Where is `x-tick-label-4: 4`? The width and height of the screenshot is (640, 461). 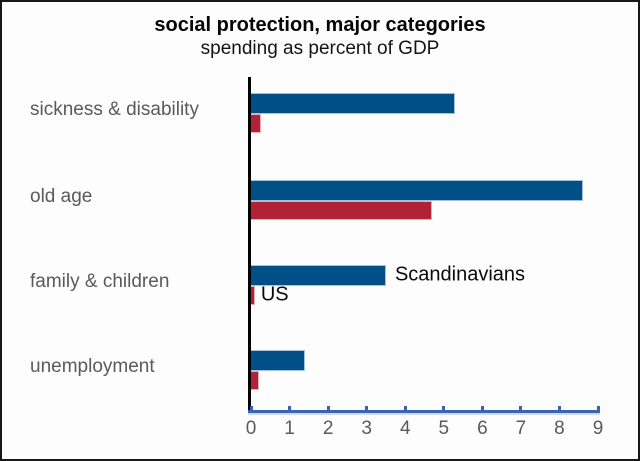
x-tick-label-4: 4 is located at coordinates (405, 428).